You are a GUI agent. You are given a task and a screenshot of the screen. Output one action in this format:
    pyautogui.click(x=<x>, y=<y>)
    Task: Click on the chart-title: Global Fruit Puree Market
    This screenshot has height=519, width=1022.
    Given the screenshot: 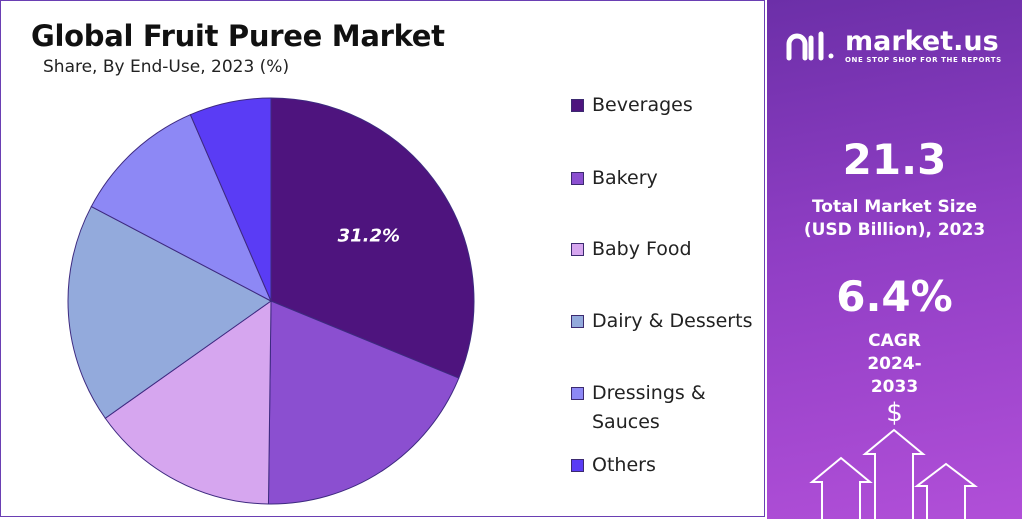 What is the action you would take?
    pyautogui.click(x=238, y=36)
    